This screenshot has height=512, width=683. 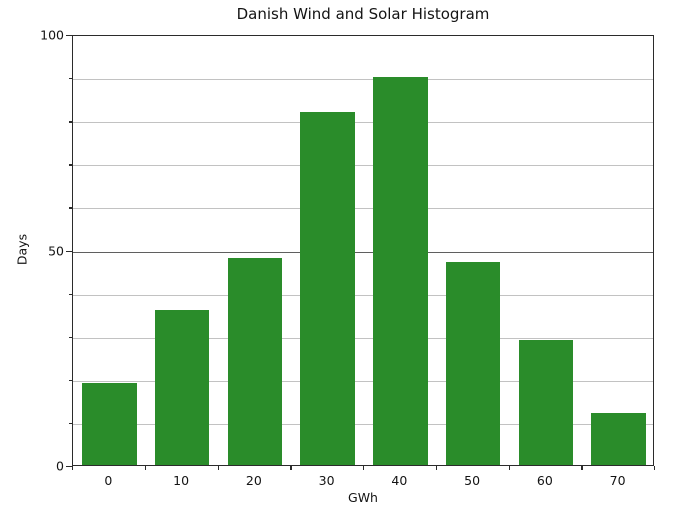 I want to click on x-tick-label-30: 30, so click(x=326, y=480).